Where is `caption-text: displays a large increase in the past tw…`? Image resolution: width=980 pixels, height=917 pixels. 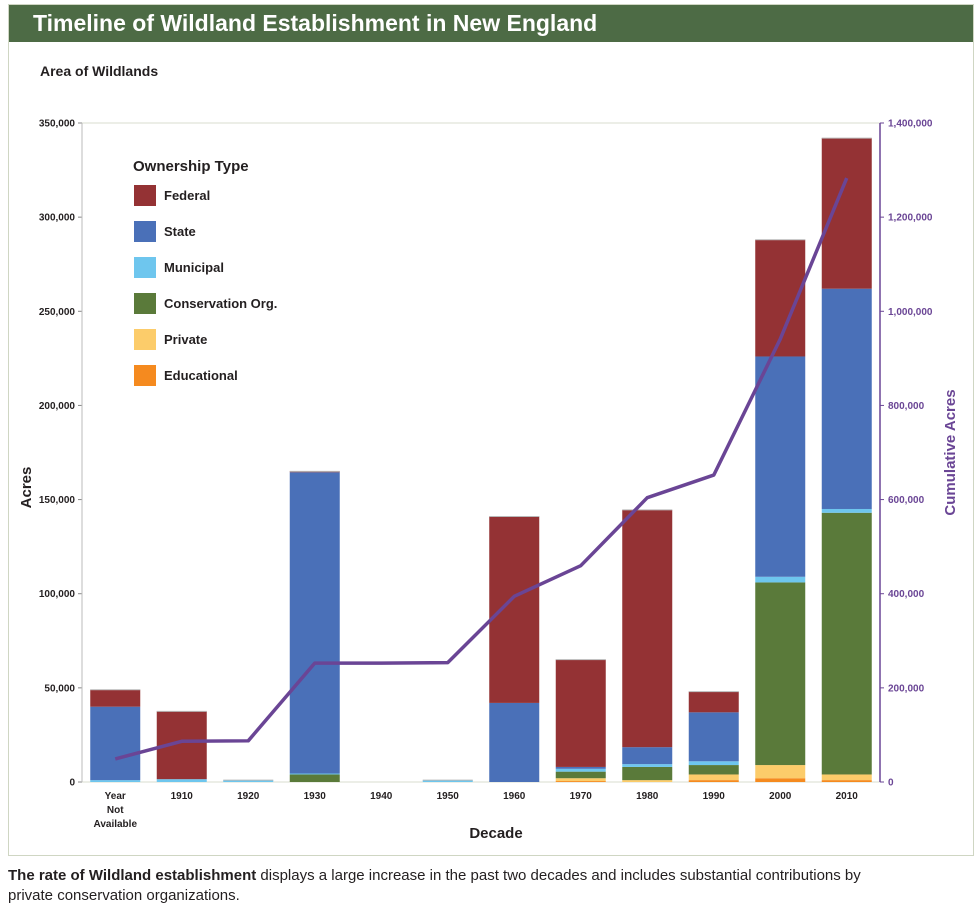 caption-text: displays a large increase in the past tw… is located at coordinates (434, 885).